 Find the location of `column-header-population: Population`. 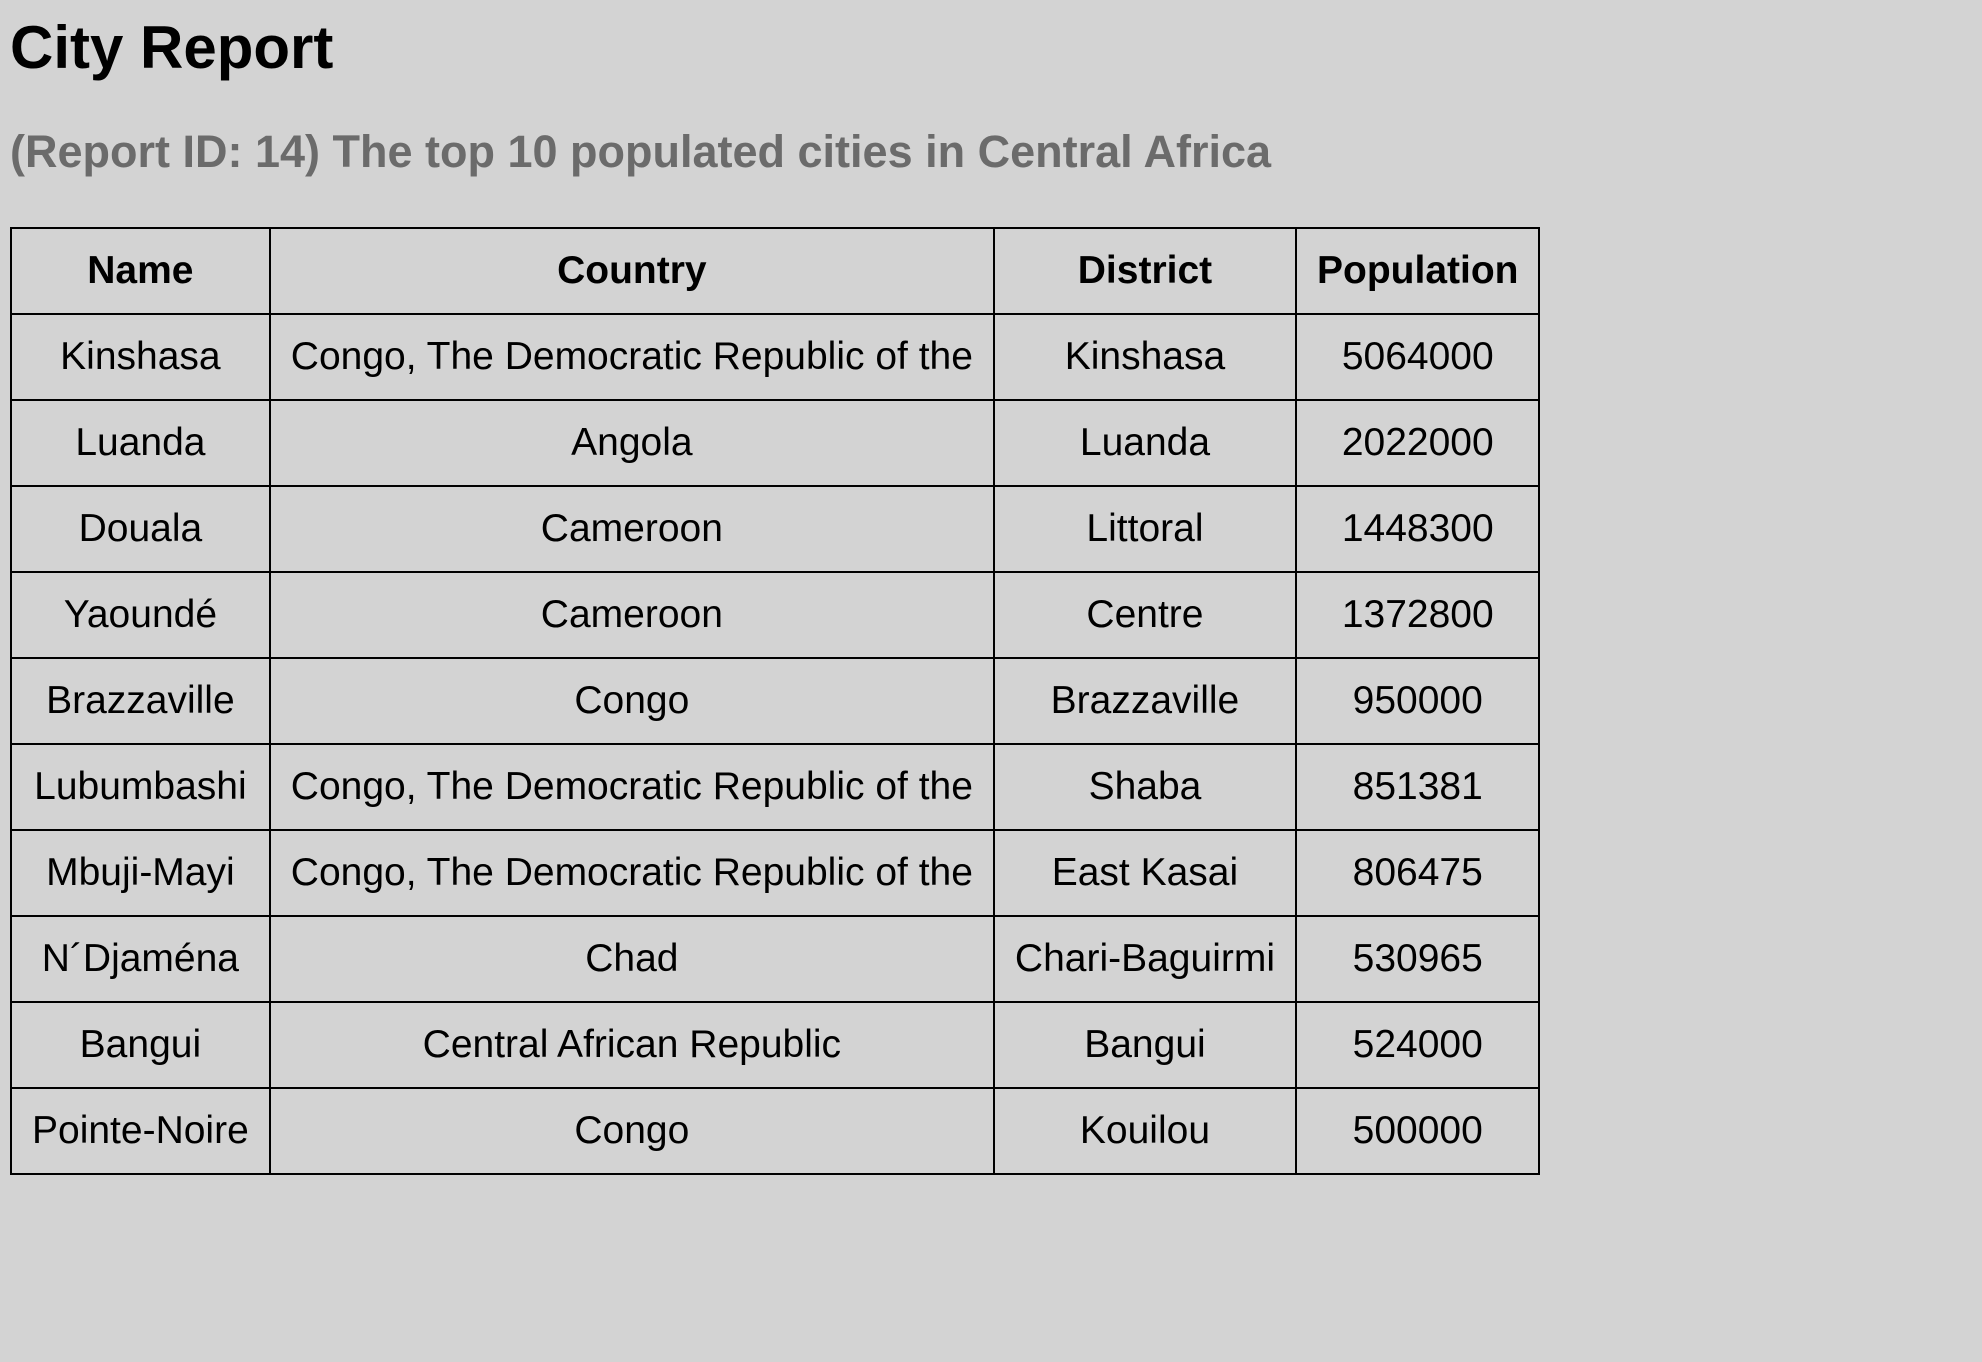

column-header-population: Population is located at coordinates (1417, 271).